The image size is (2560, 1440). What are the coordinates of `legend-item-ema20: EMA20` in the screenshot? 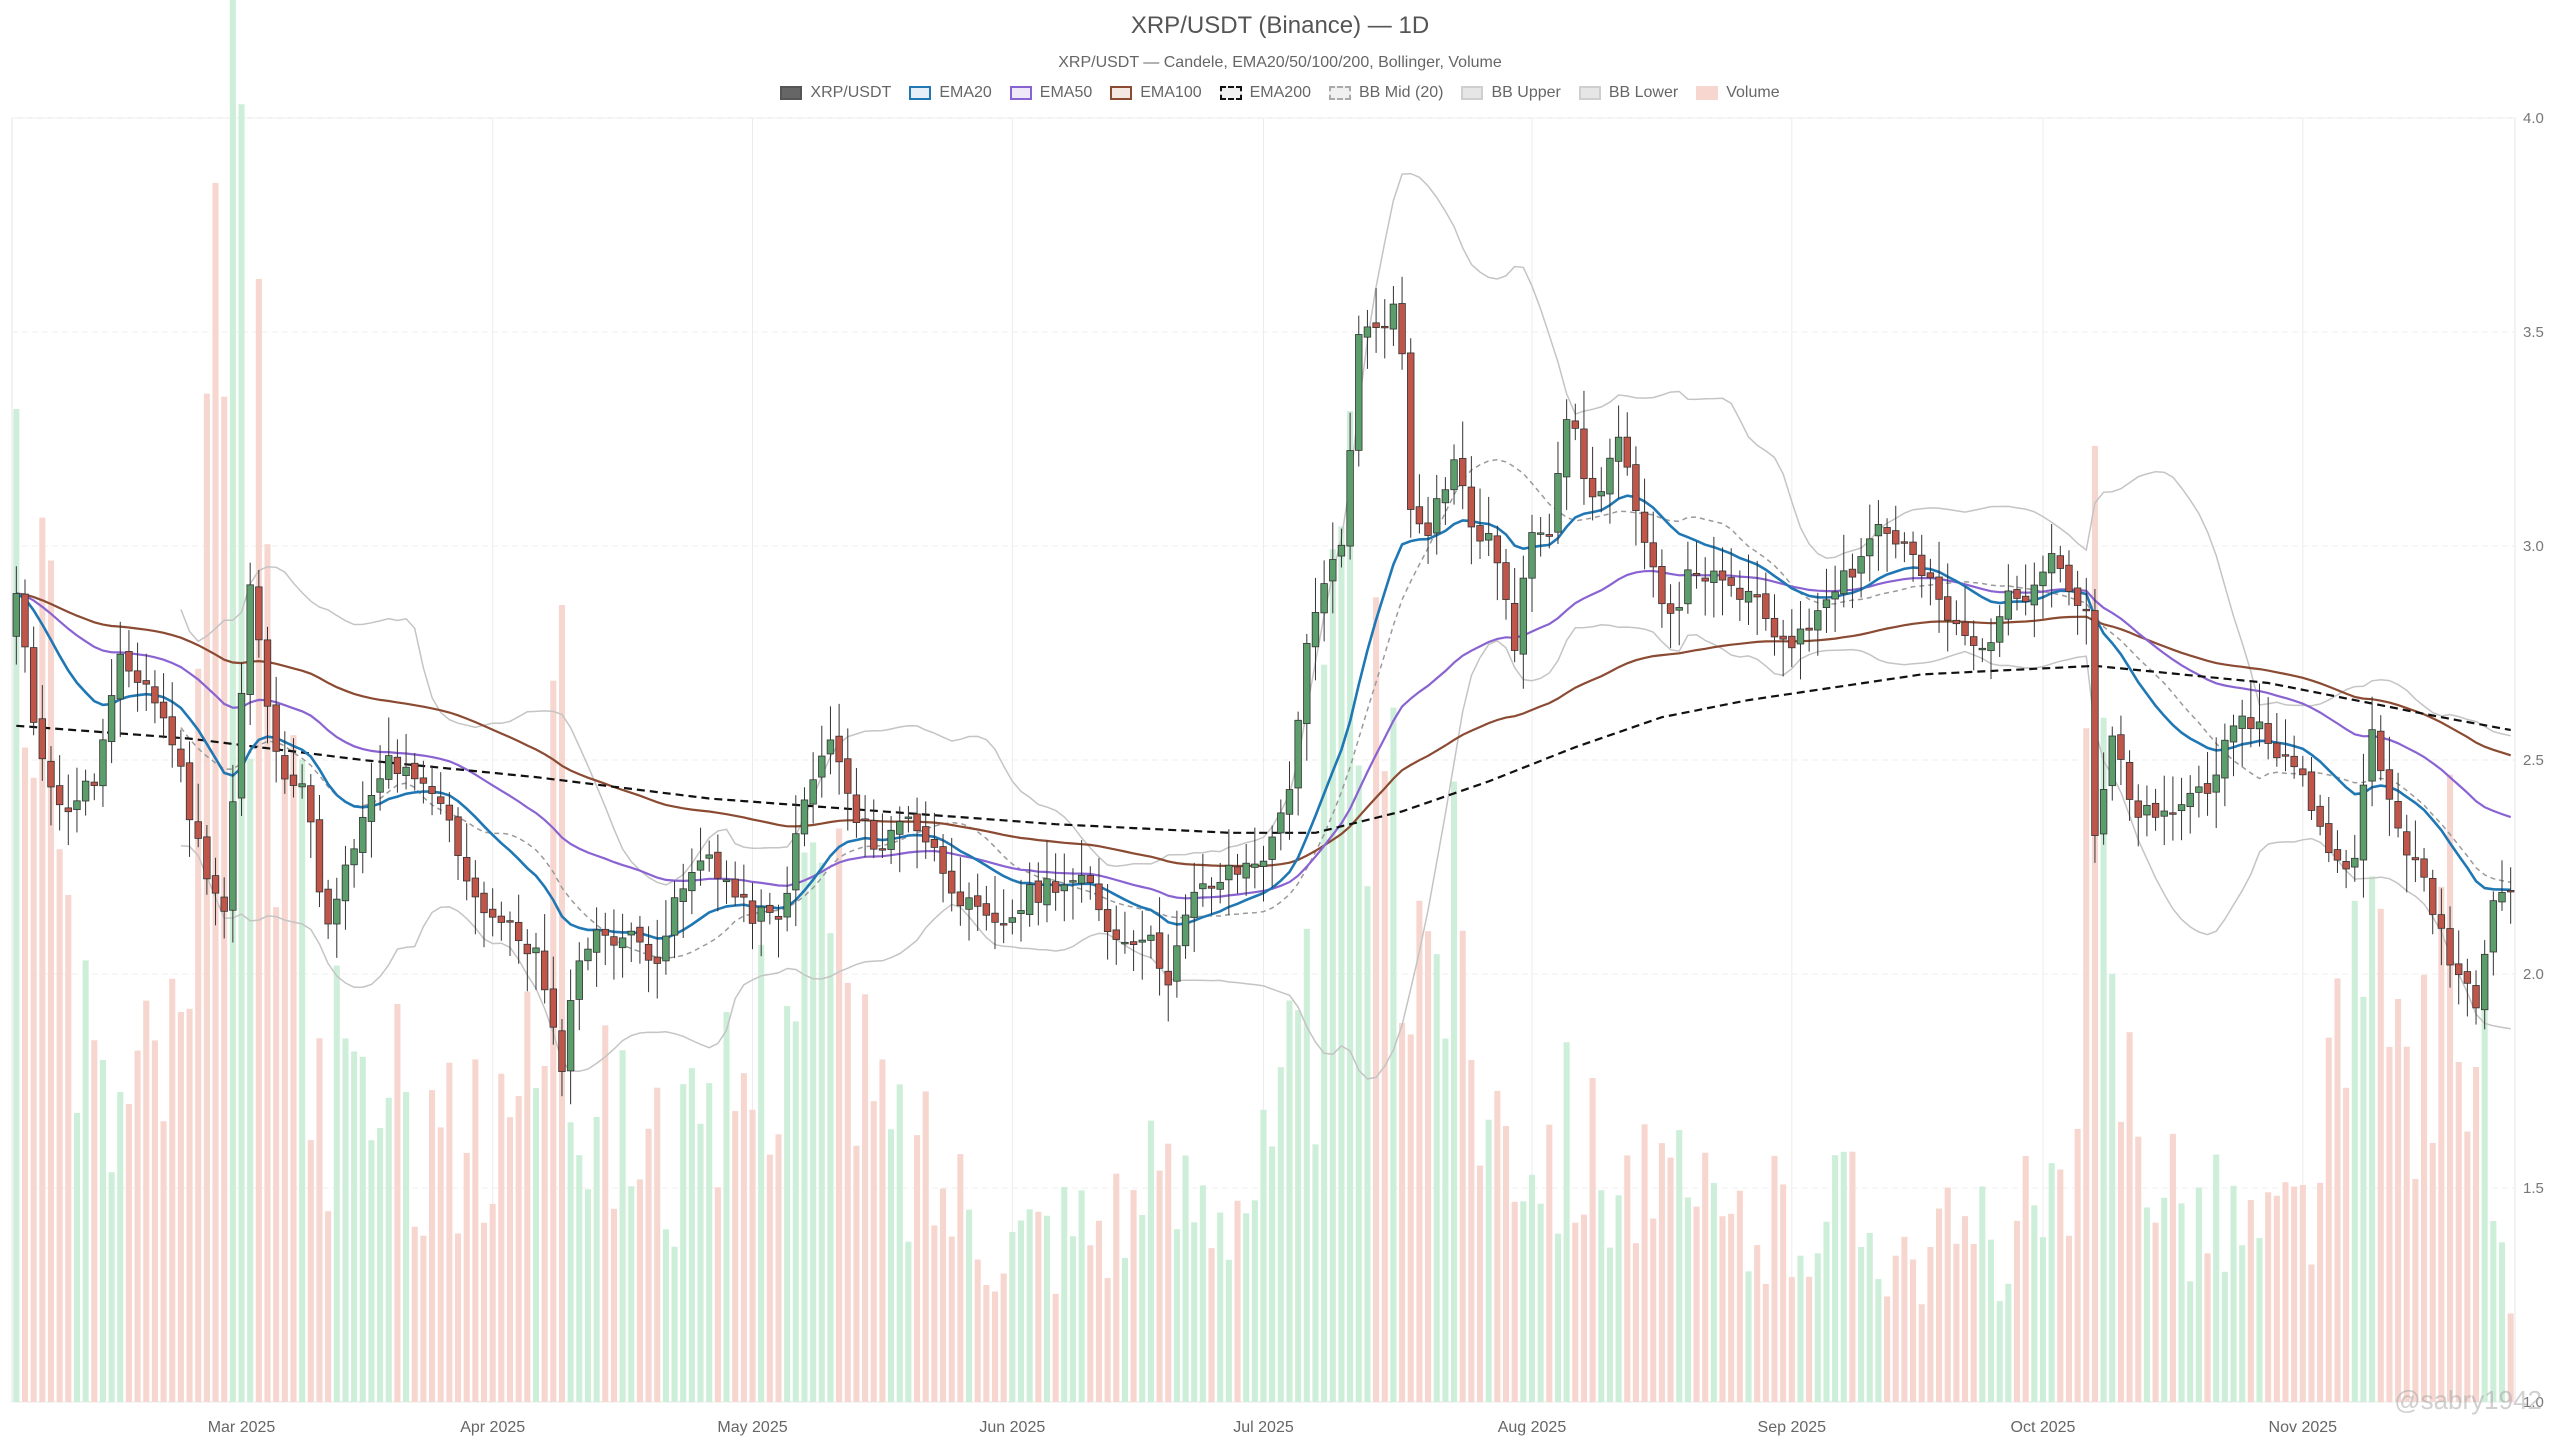 It's located at (950, 93).